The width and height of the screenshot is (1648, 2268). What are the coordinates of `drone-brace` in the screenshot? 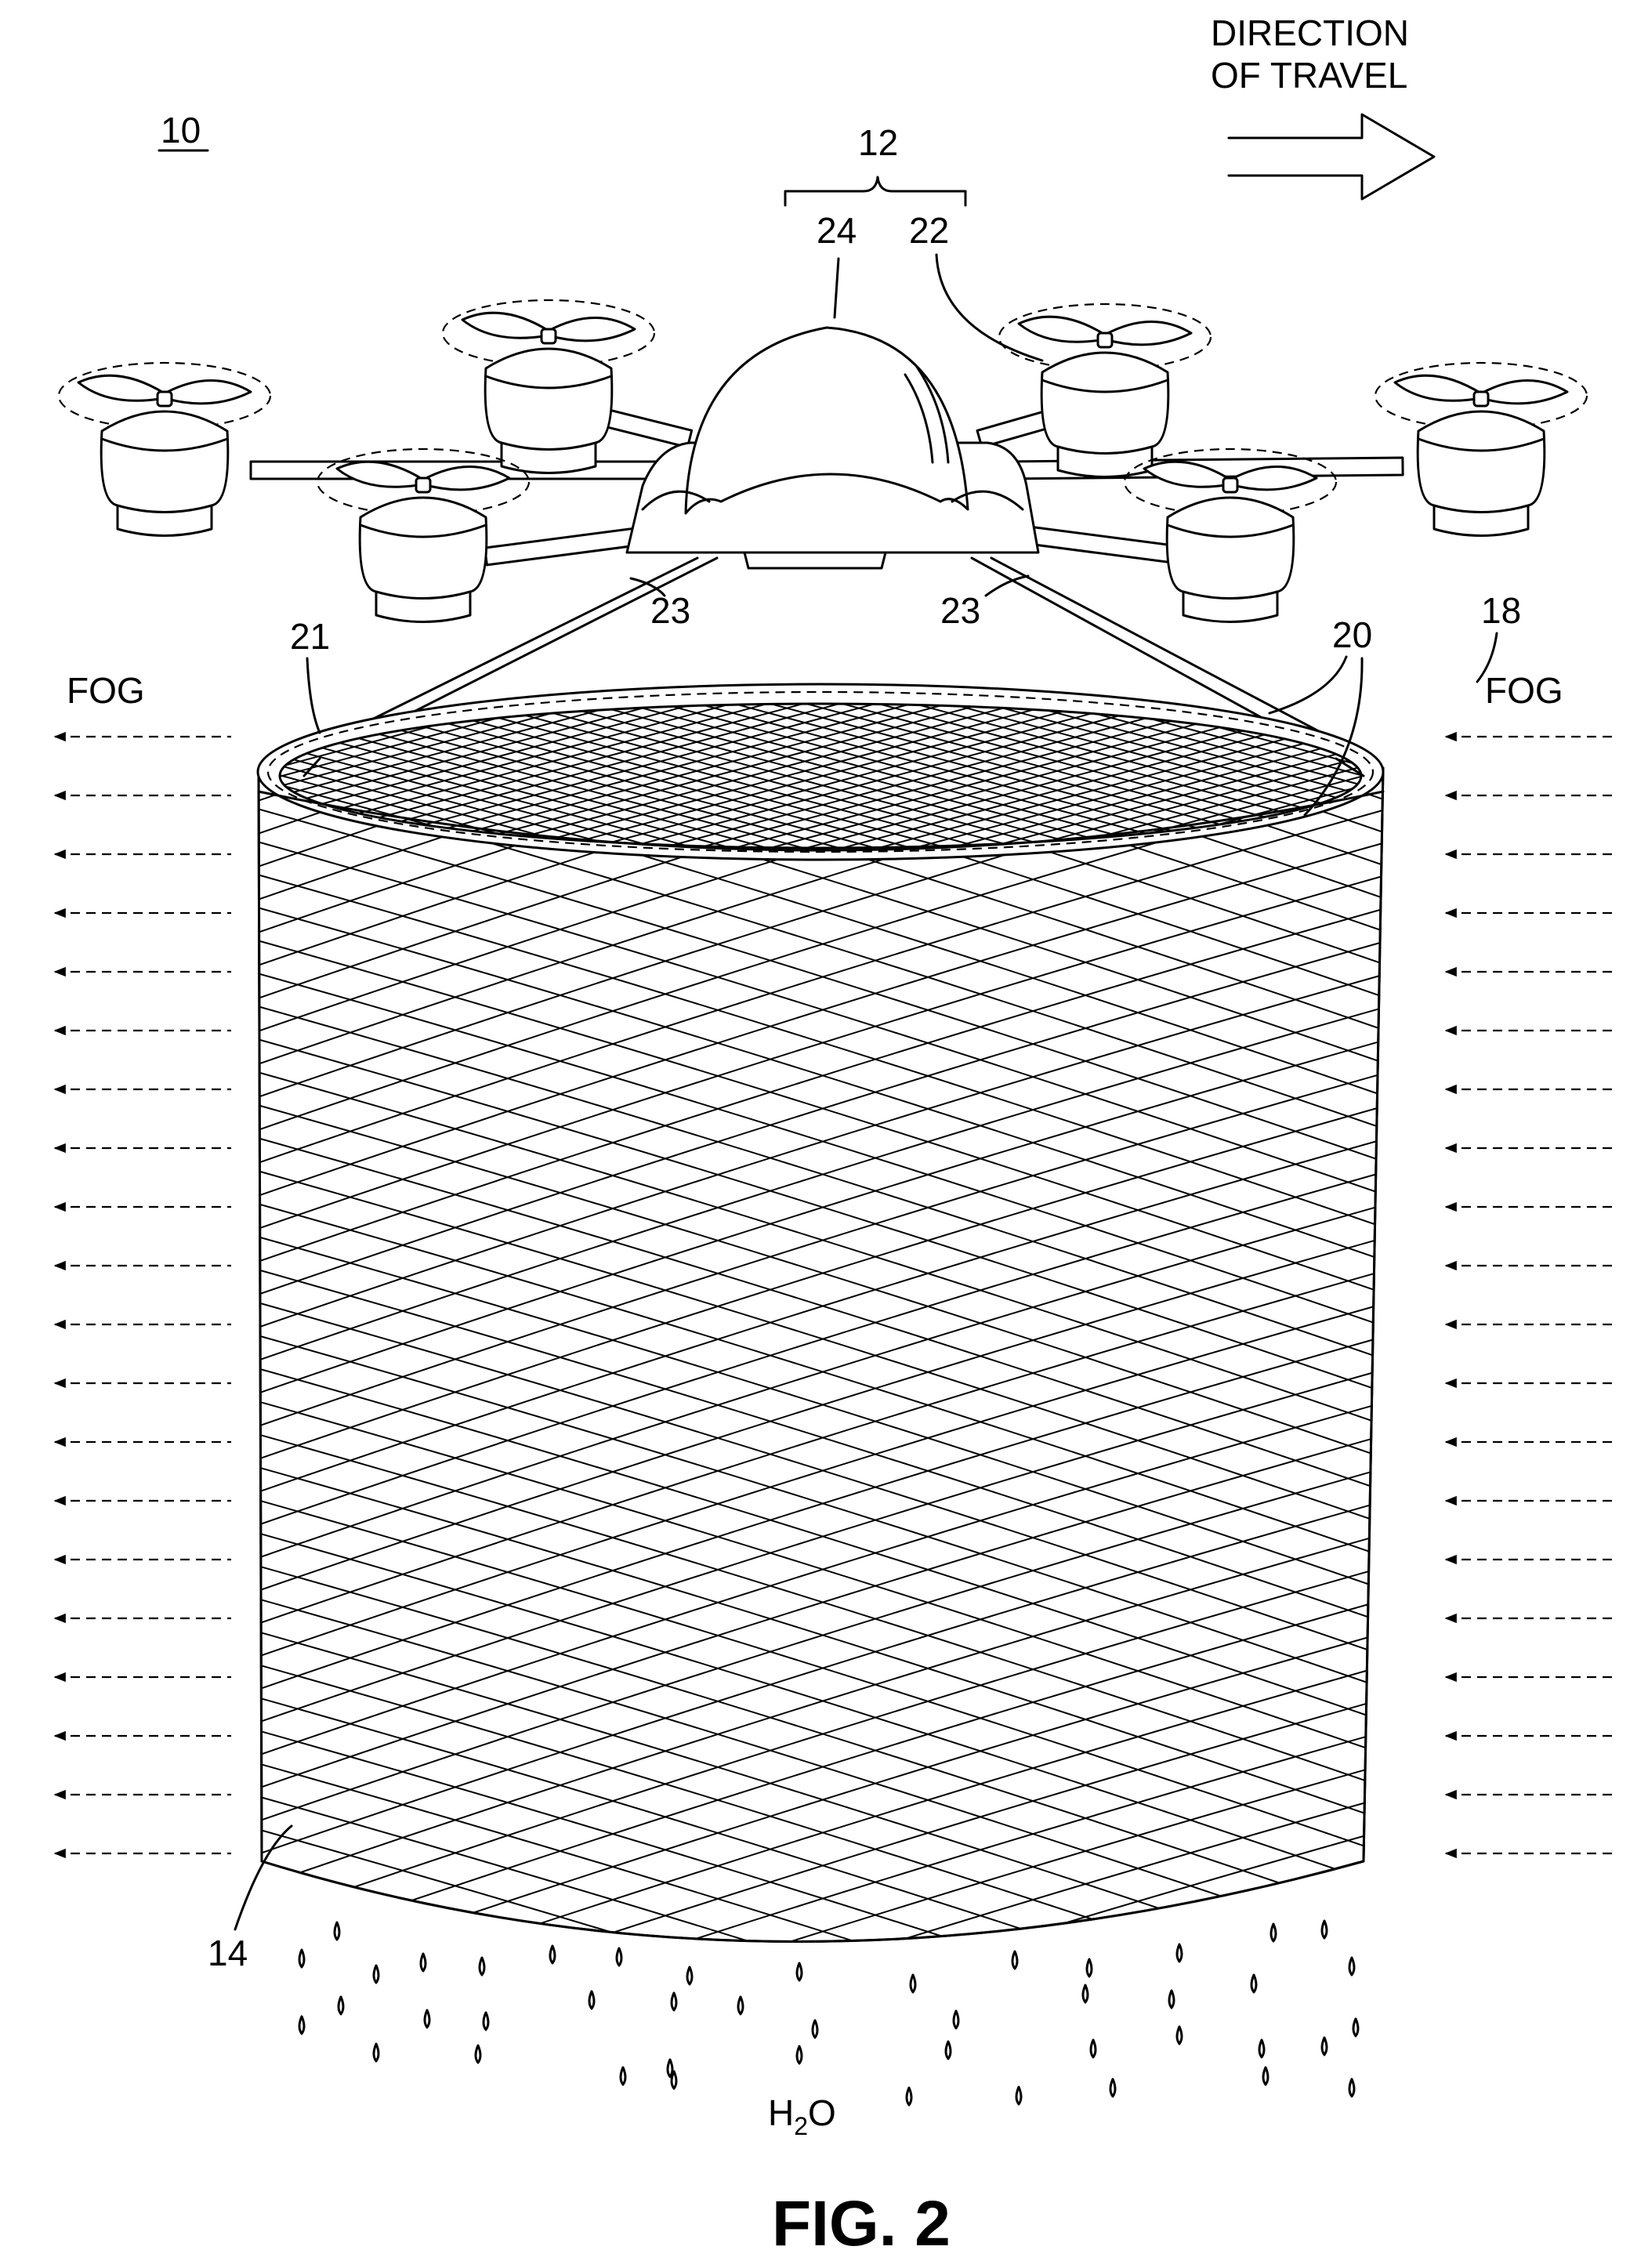 It's located at (875, 191).